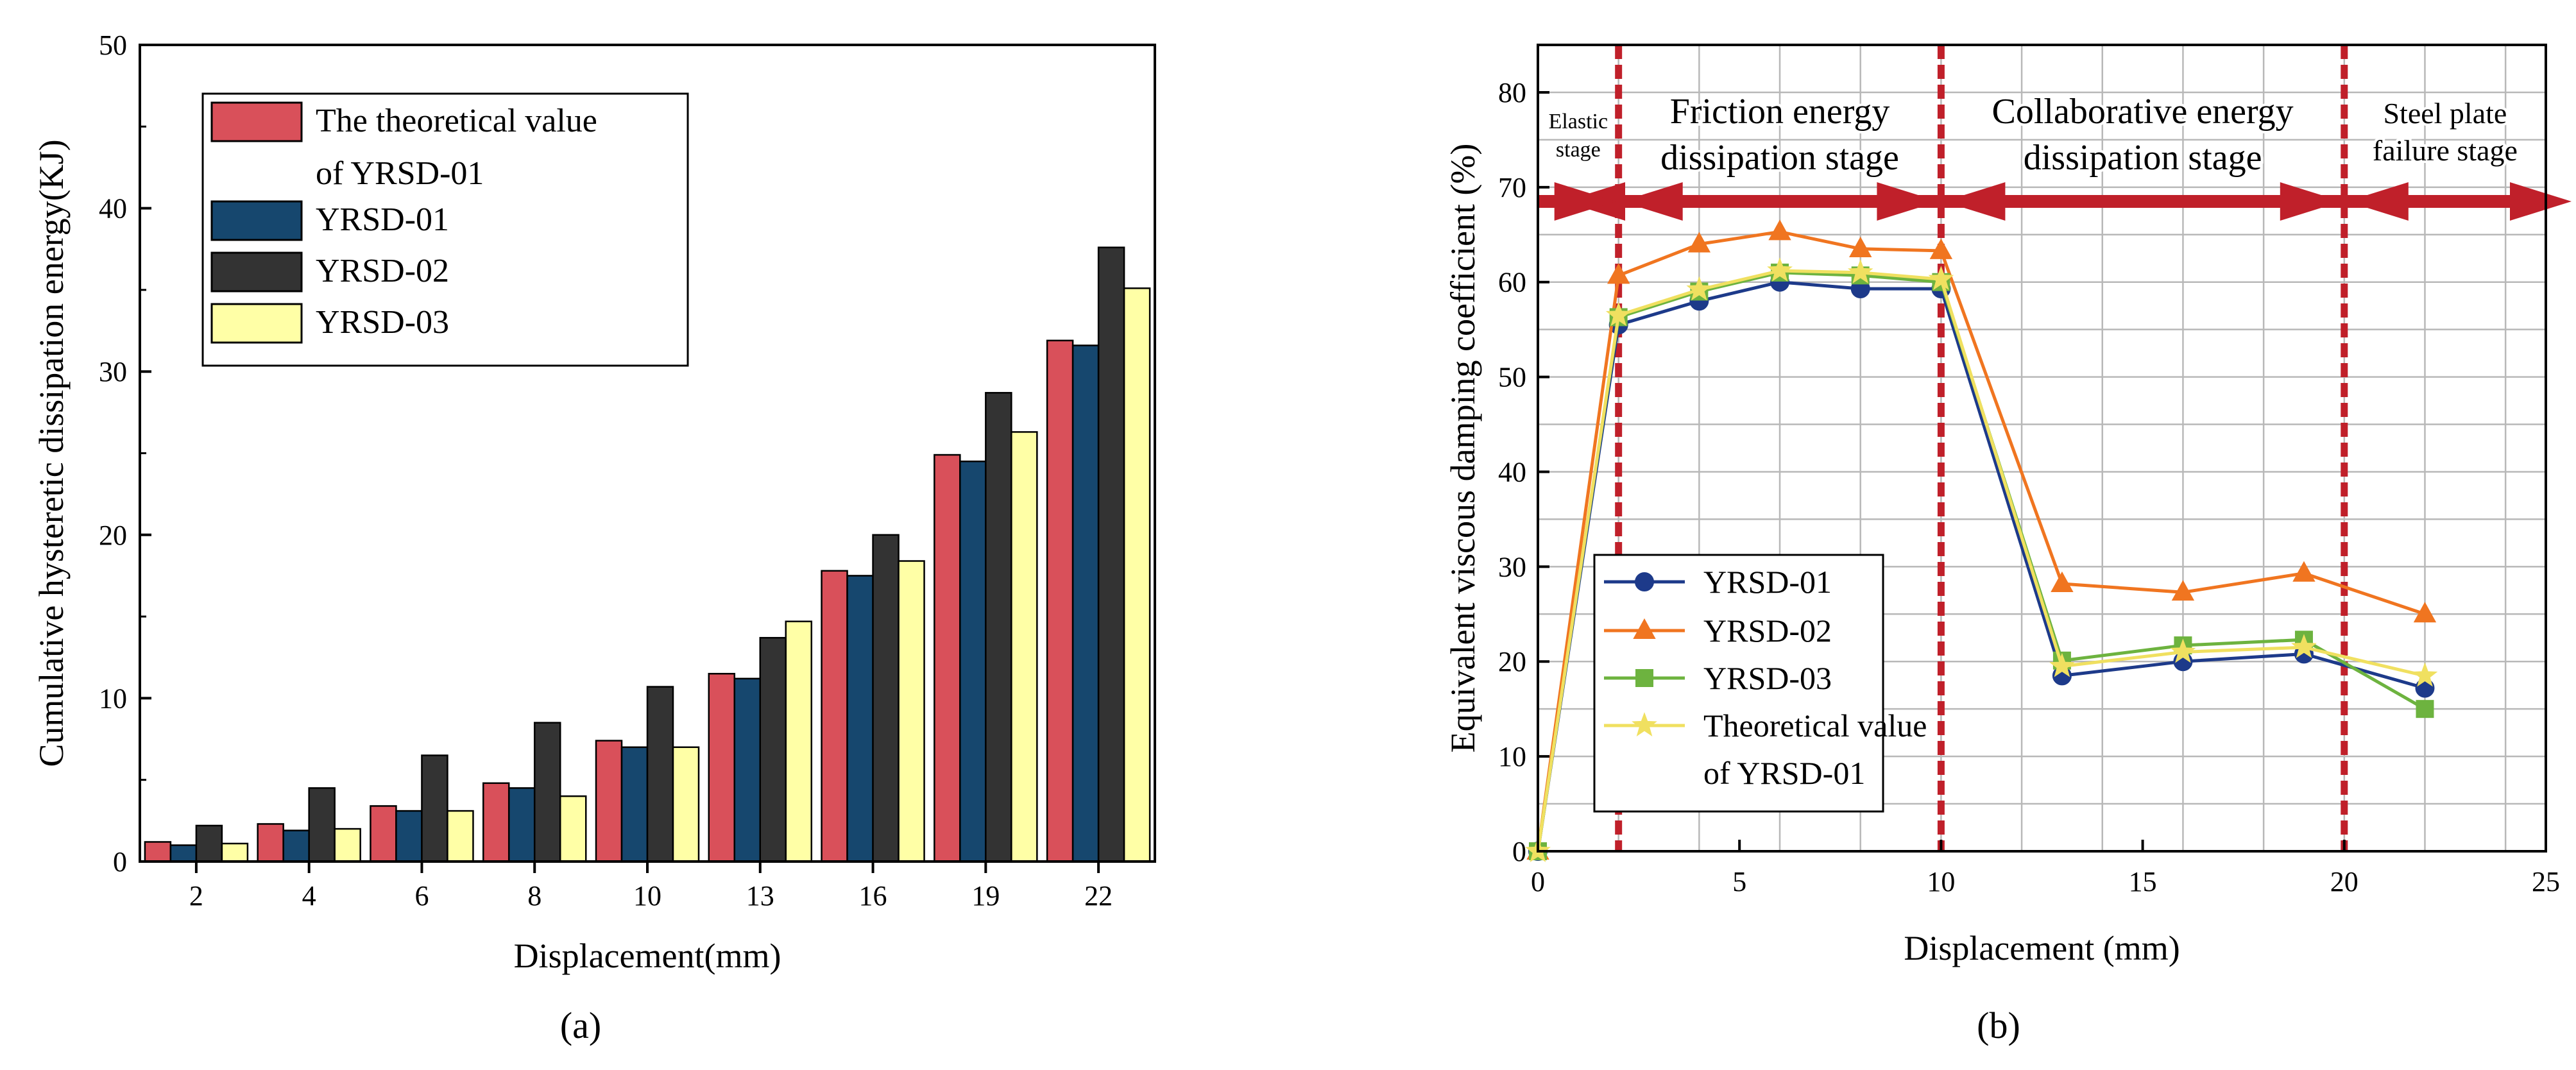 The width and height of the screenshot is (2576, 1070). What do you see at coordinates (1519, 851) in the screenshot?
I see `y-tick-label: 0` at bounding box center [1519, 851].